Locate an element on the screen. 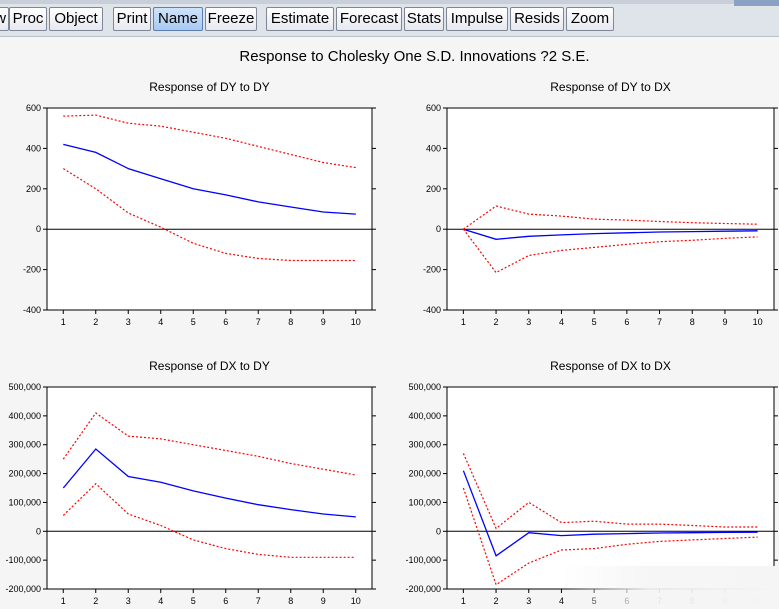  forecast-button: Forecast is located at coordinates (369, 19).